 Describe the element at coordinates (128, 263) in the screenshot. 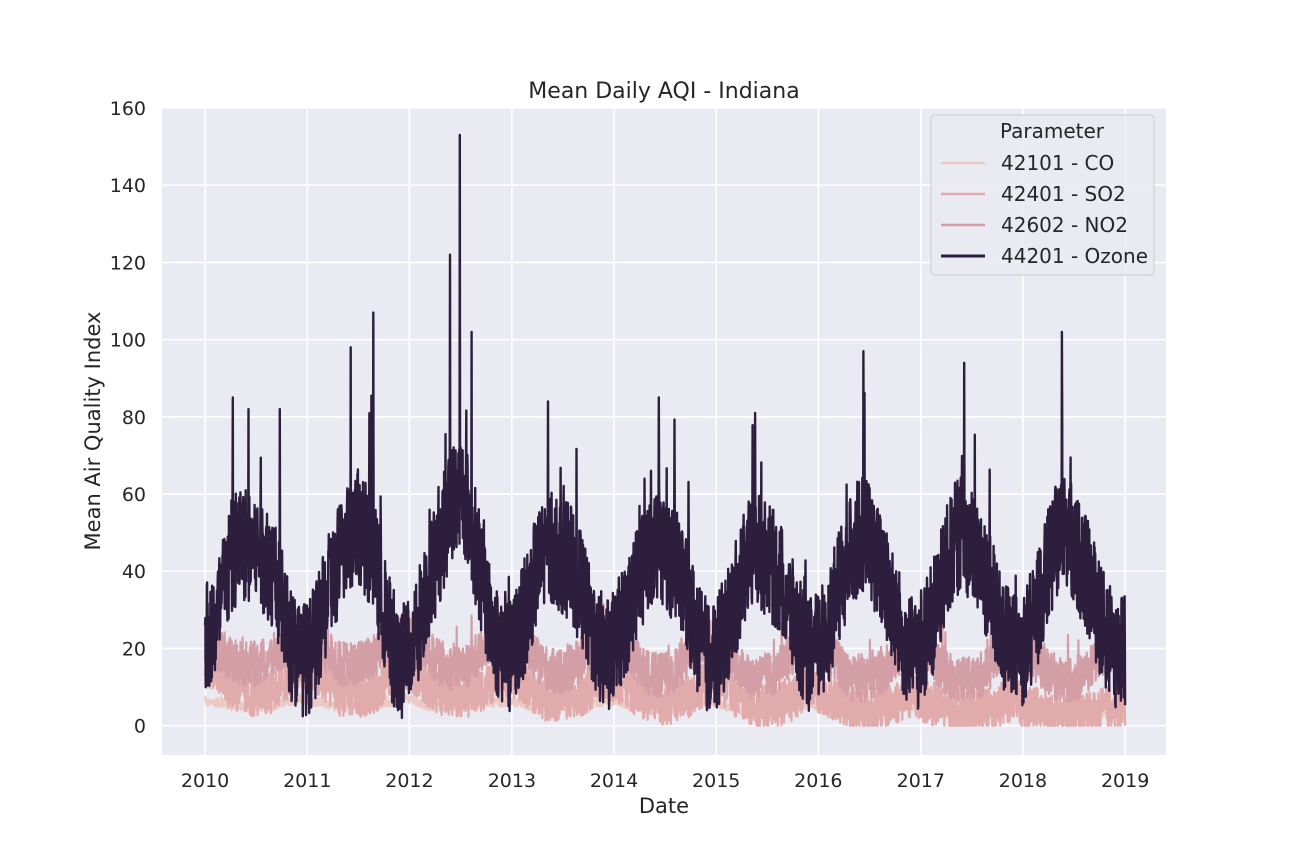

I see `y-tick-label: 120` at that location.